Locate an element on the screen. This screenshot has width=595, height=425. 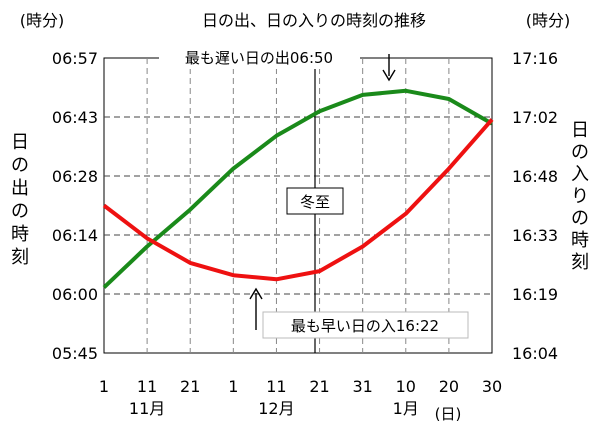
left-tick-label: 06:57 is located at coordinates (75, 58).